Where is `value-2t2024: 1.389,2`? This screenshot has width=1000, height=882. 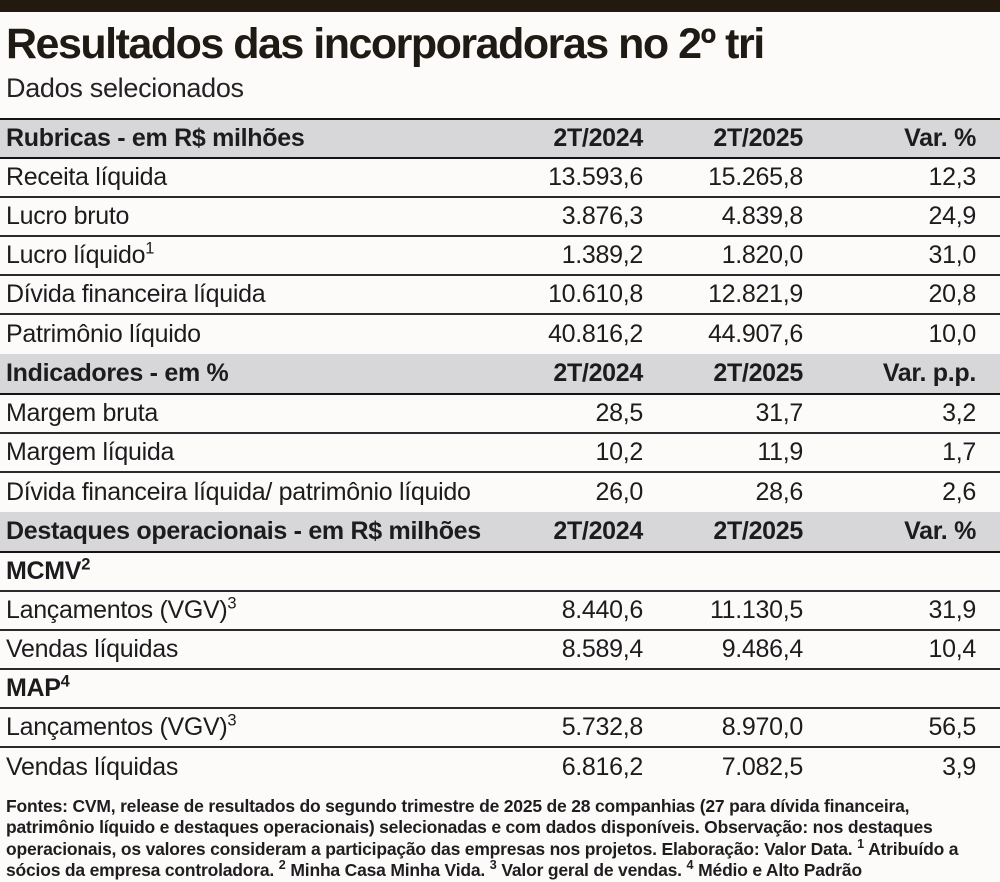
value-2t2024: 1.389,2 is located at coordinates (602, 255).